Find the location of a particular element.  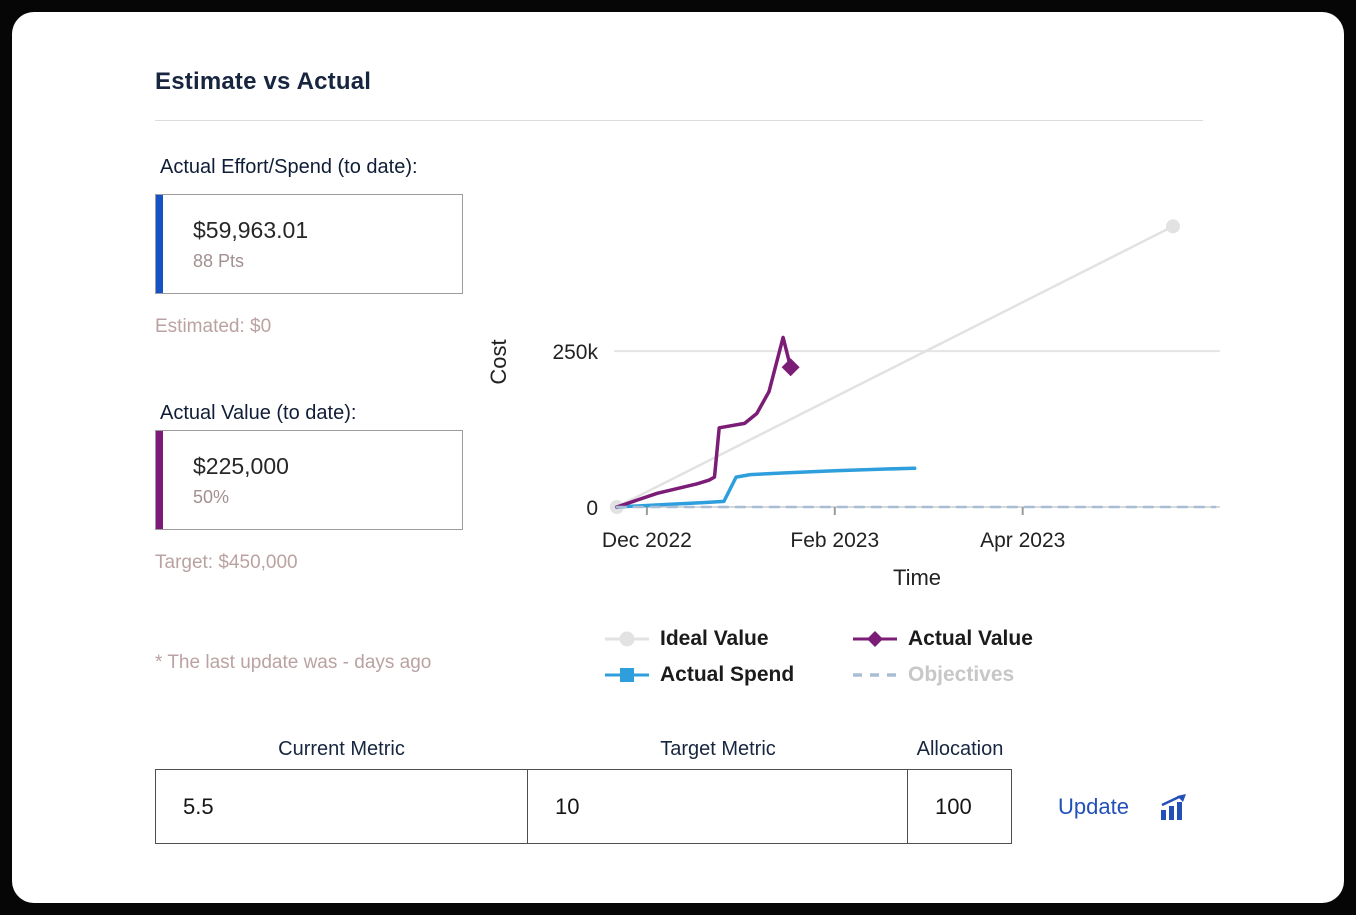

update-controls: Update is located at coordinates (1123, 806).